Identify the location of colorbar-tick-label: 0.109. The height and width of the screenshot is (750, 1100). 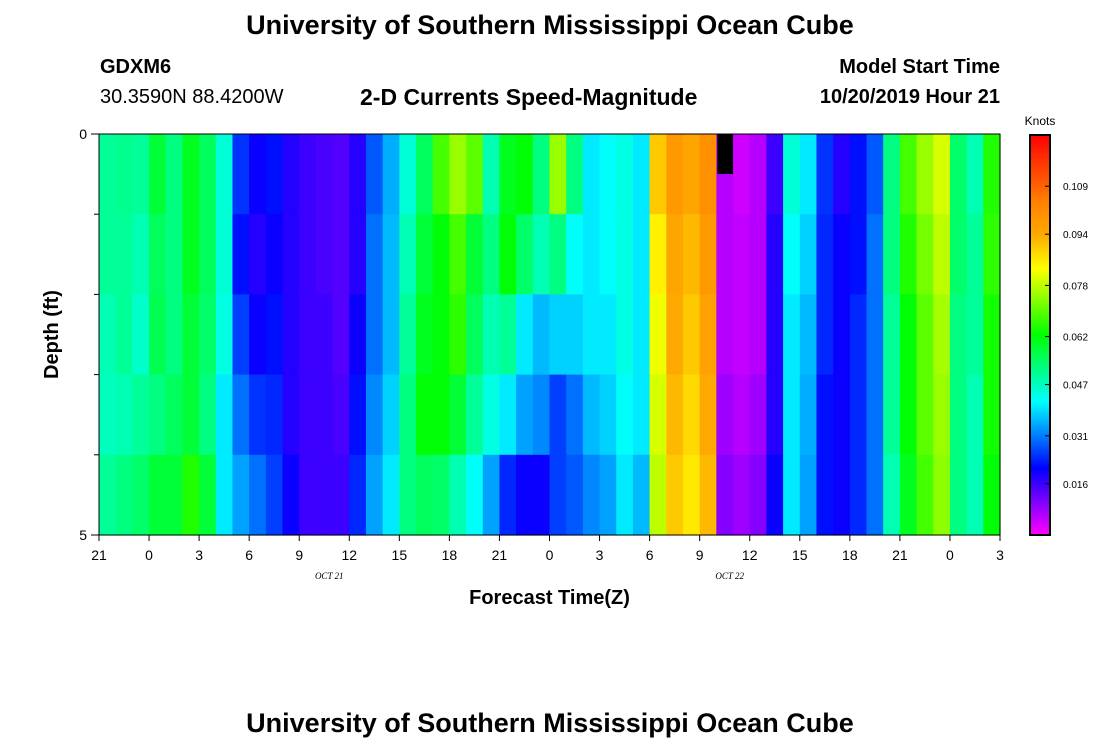
(1075, 187).